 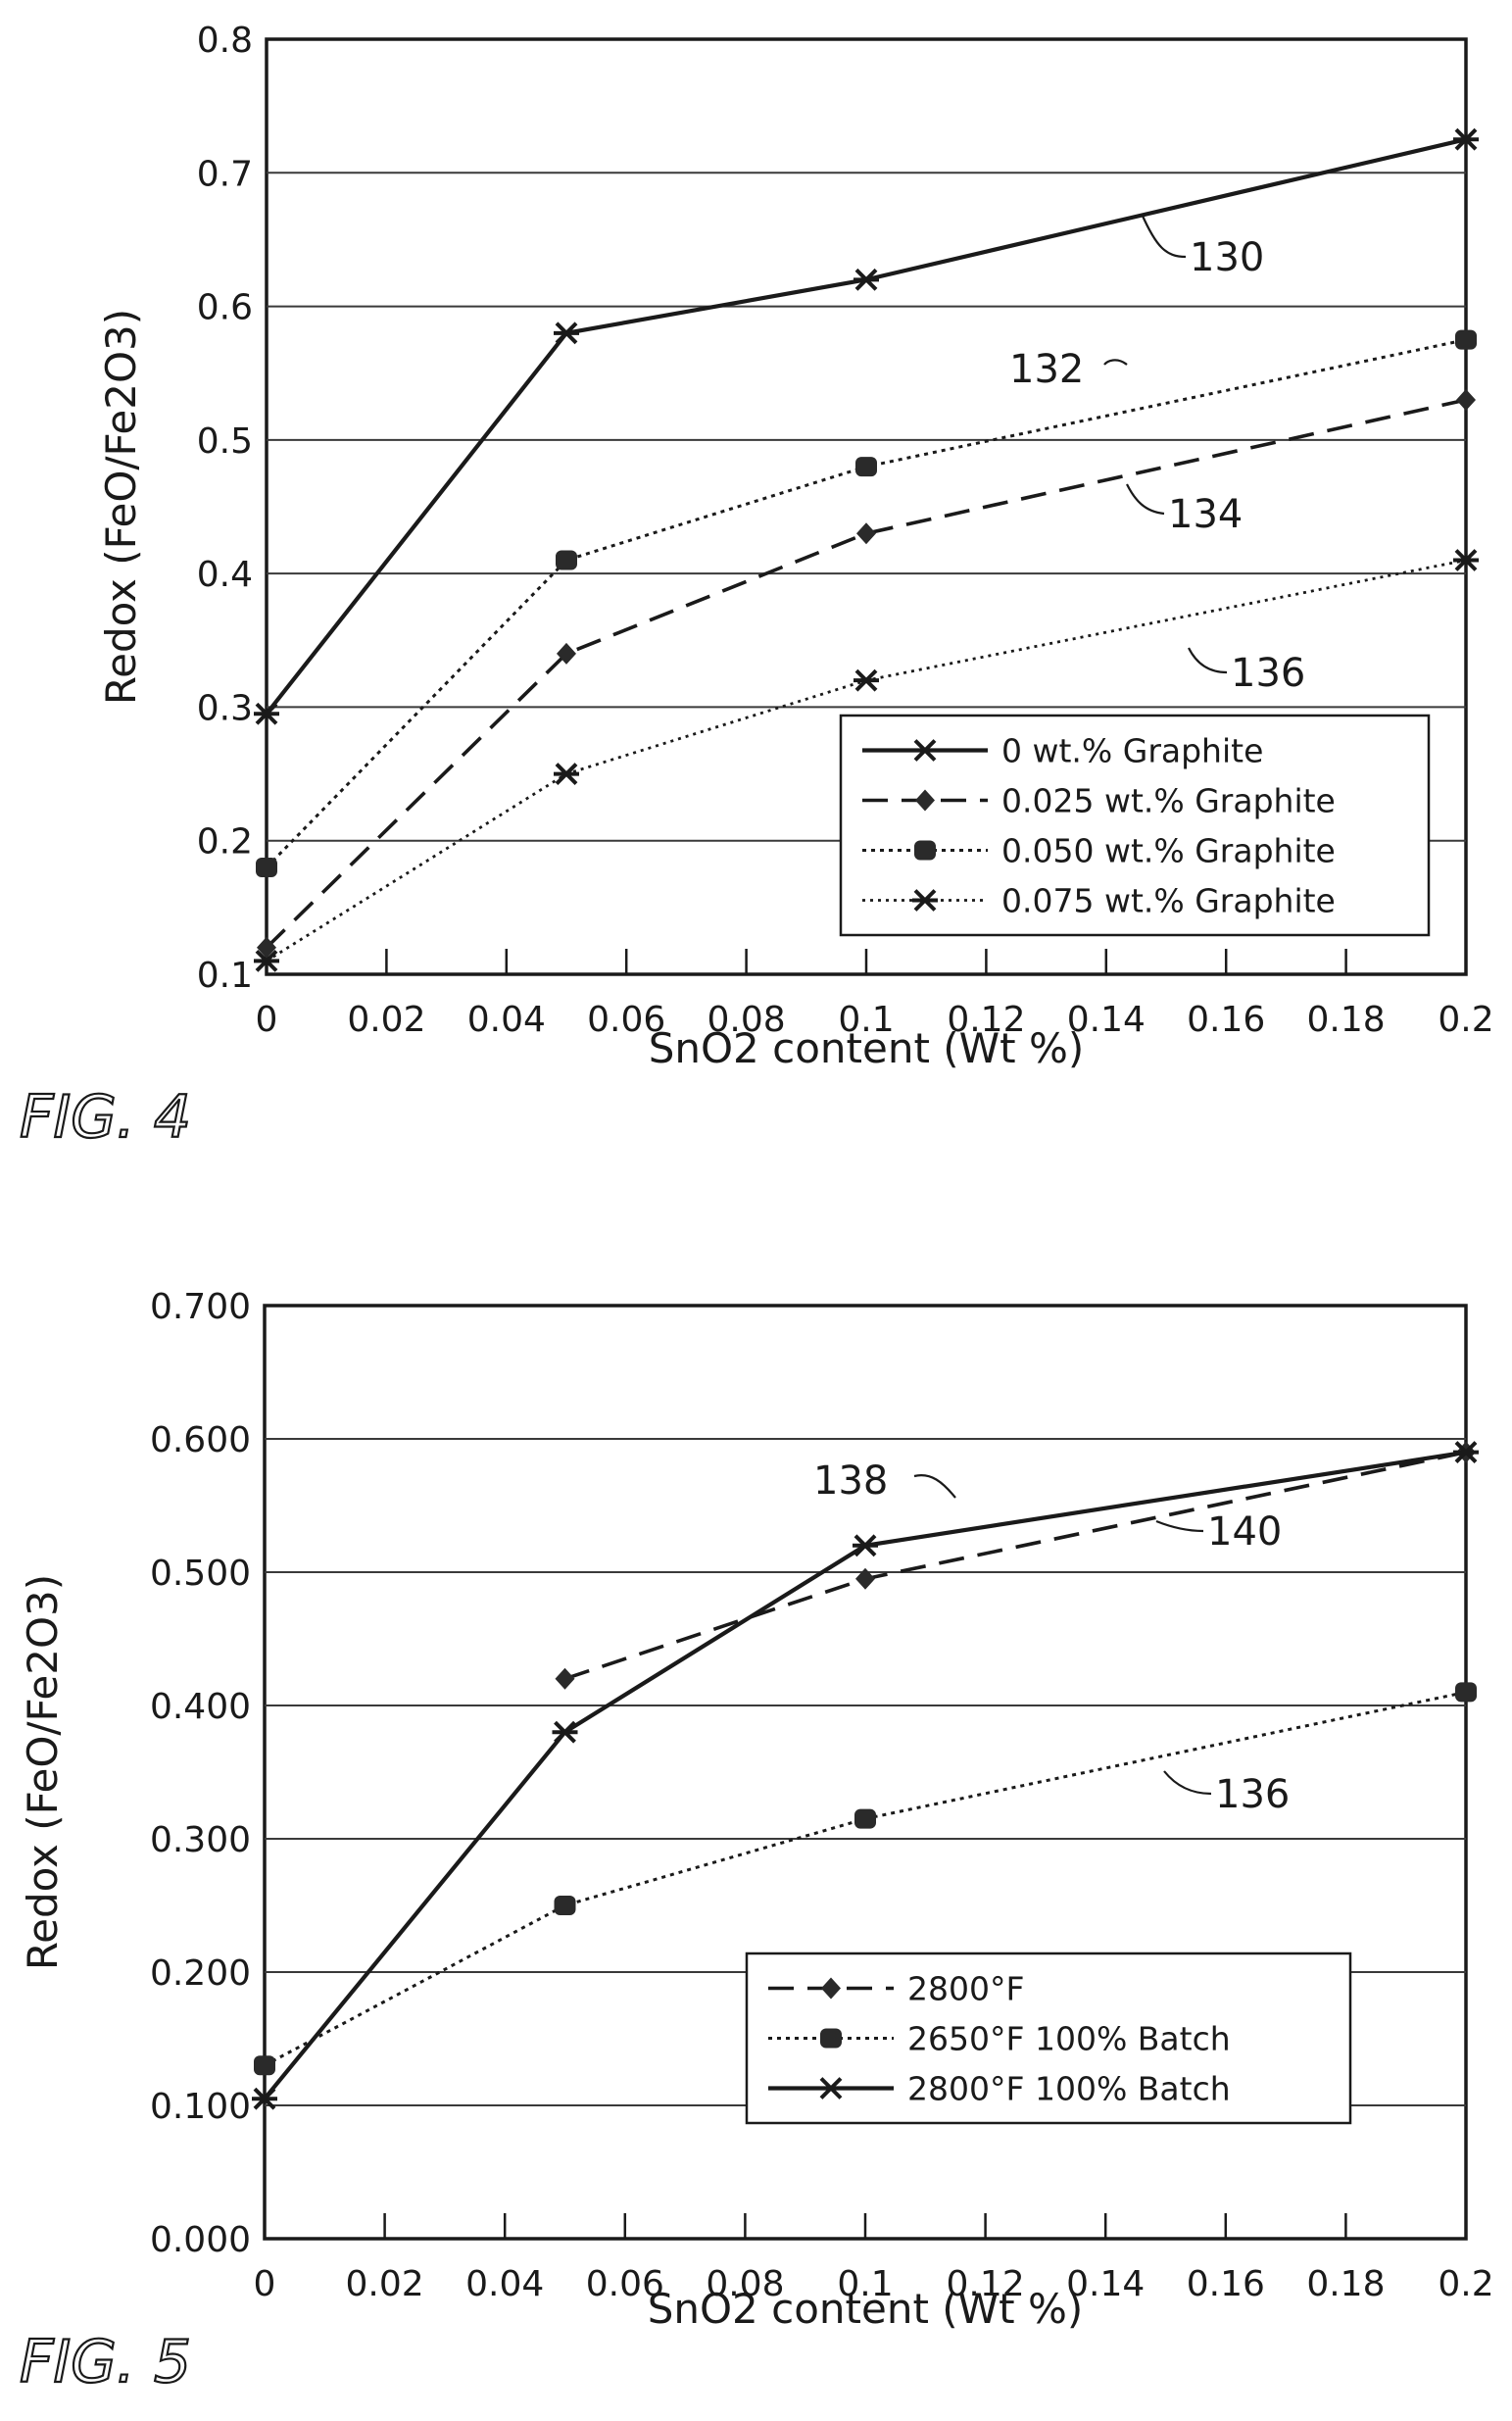 What do you see at coordinates (1244, 1532) in the screenshot?
I see `callout-label: 140` at bounding box center [1244, 1532].